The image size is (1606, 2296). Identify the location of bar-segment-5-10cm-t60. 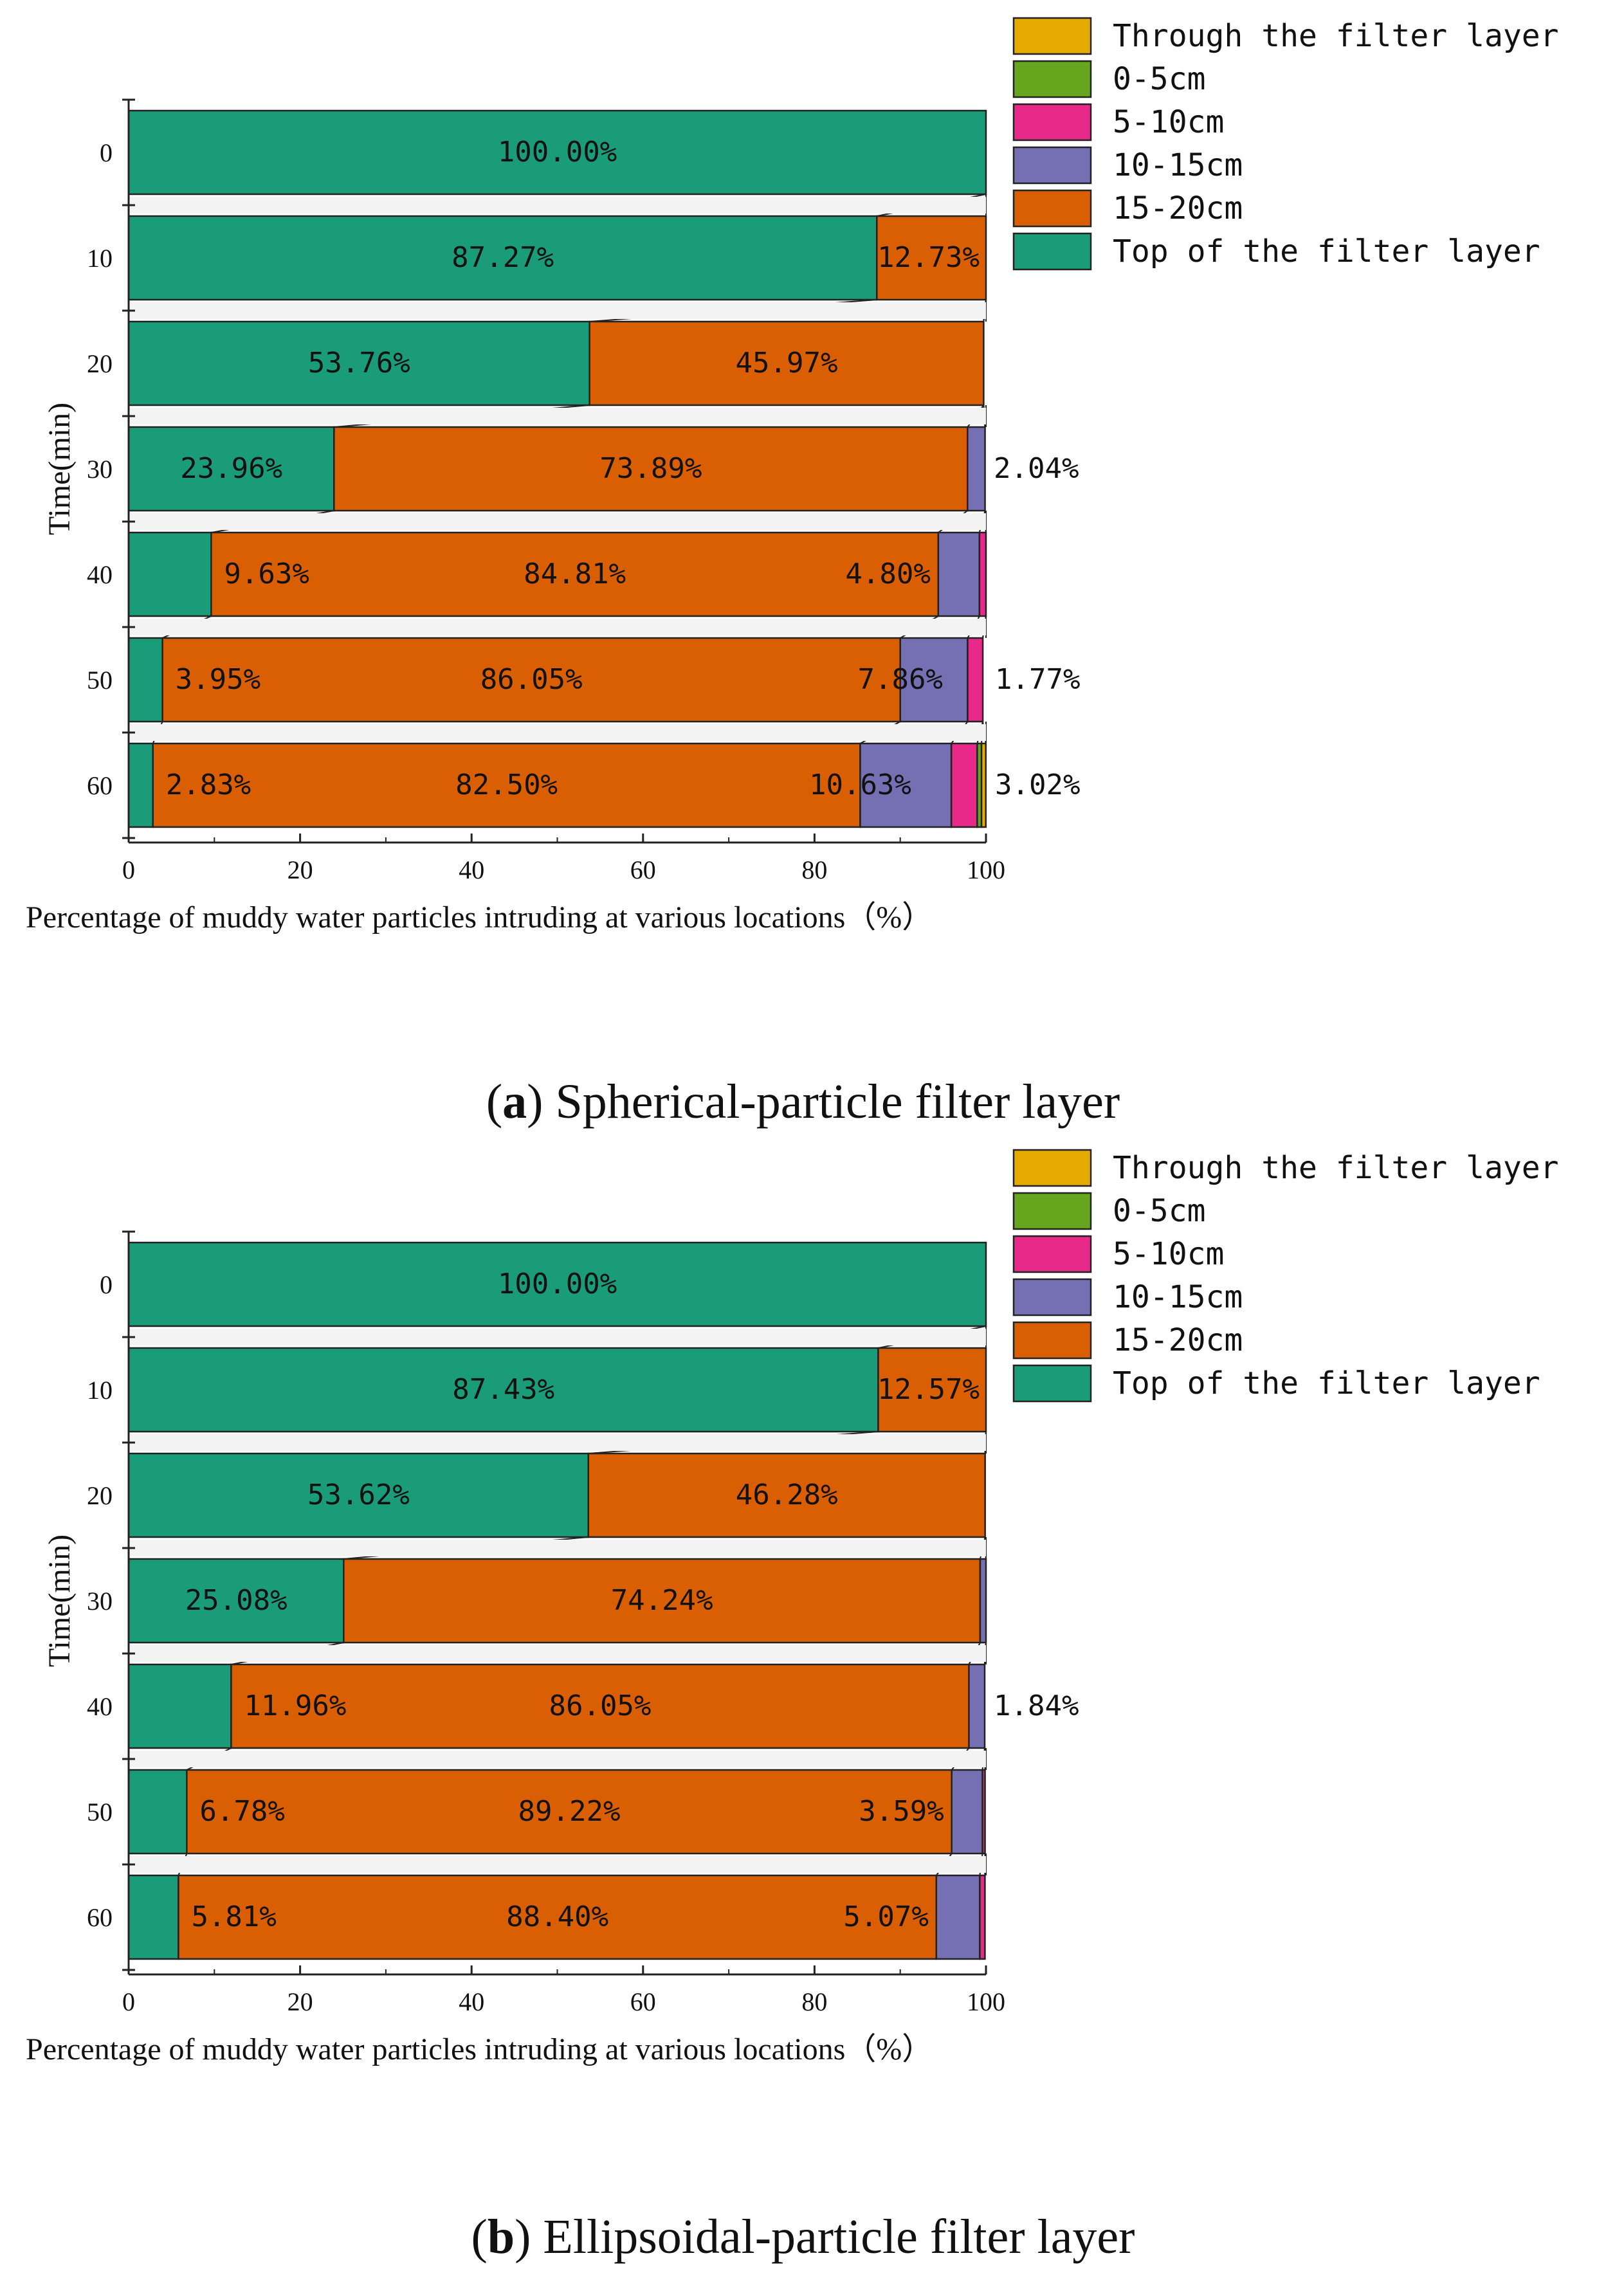
(982, 1917).